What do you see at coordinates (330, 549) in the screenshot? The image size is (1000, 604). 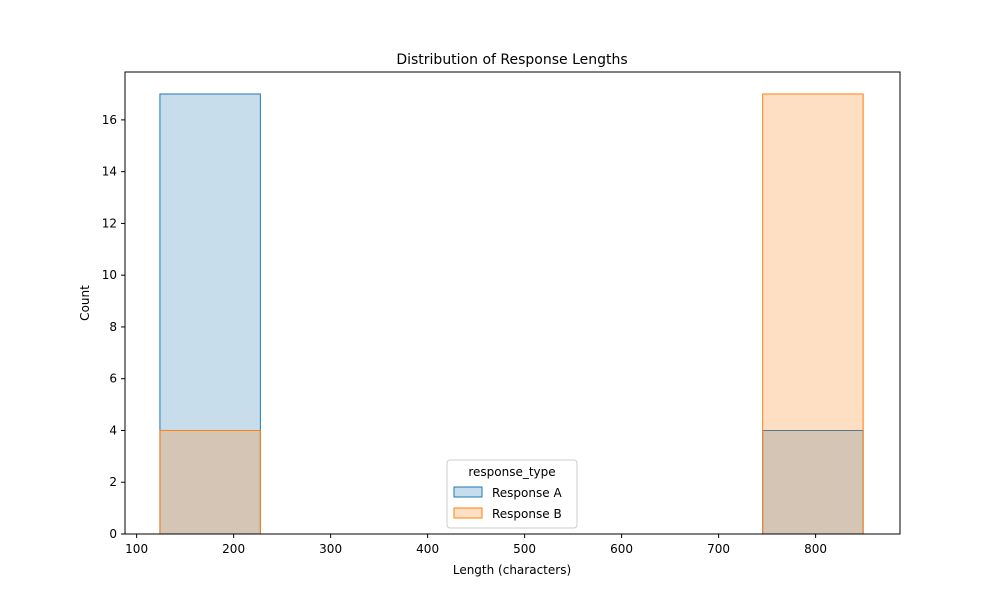 I see `x-tick-label-300: 300` at bounding box center [330, 549].